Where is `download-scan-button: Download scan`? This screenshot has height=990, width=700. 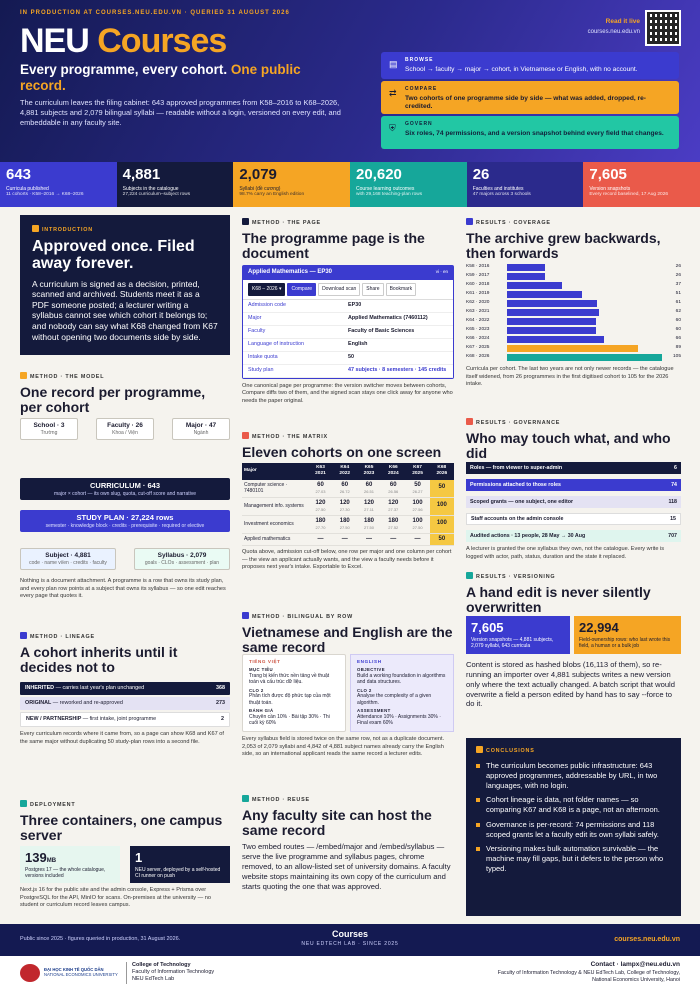
download-scan-button: Download scan is located at coordinates (339, 289).